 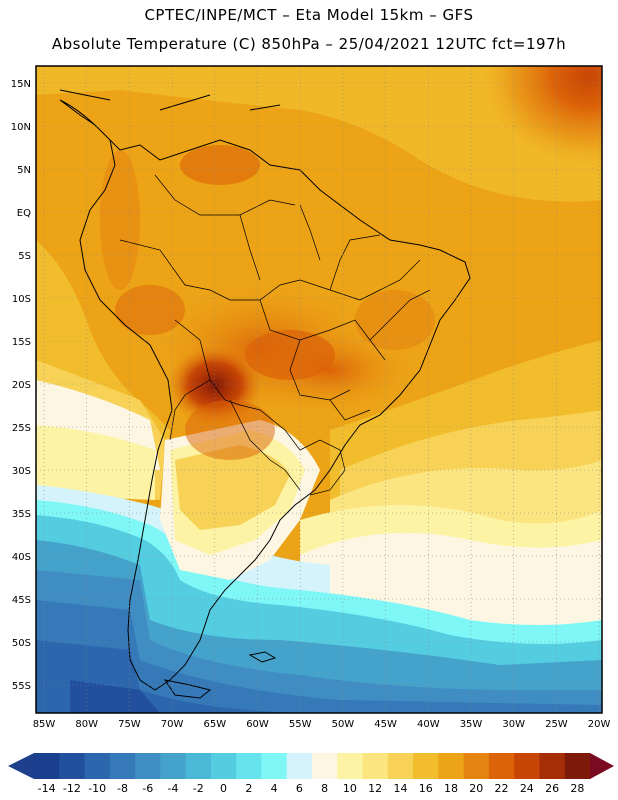 What do you see at coordinates (349, 788) in the screenshot?
I see `colorbar-label: 10` at bounding box center [349, 788].